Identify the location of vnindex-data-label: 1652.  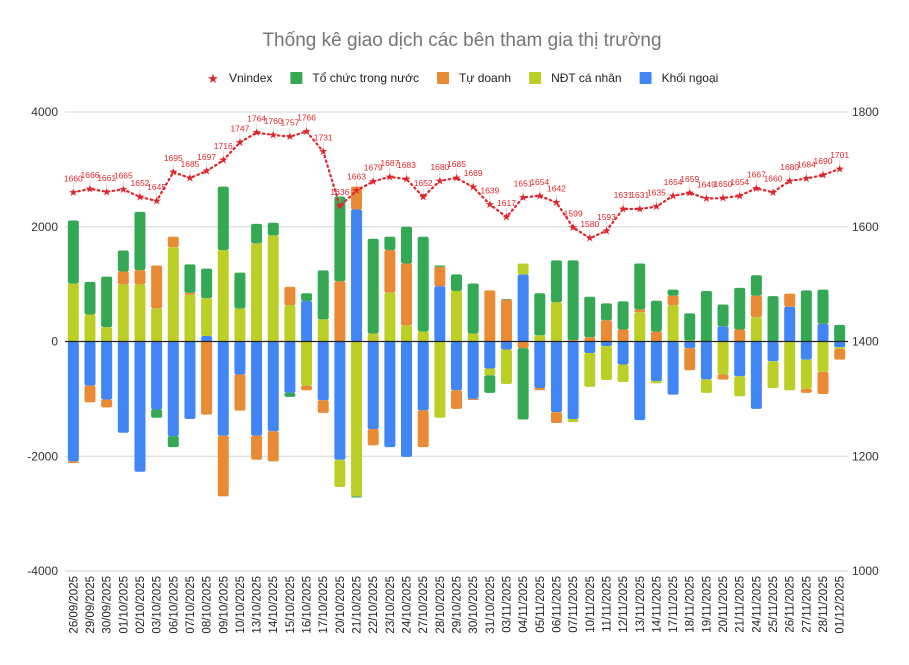
(423, 183).